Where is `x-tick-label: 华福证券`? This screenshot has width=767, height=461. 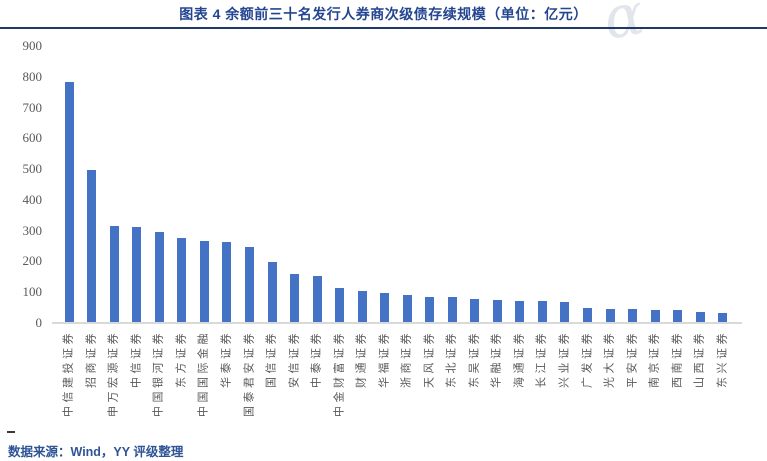 x-tick-label: 华福证券 is located at coordinates (384, 359).